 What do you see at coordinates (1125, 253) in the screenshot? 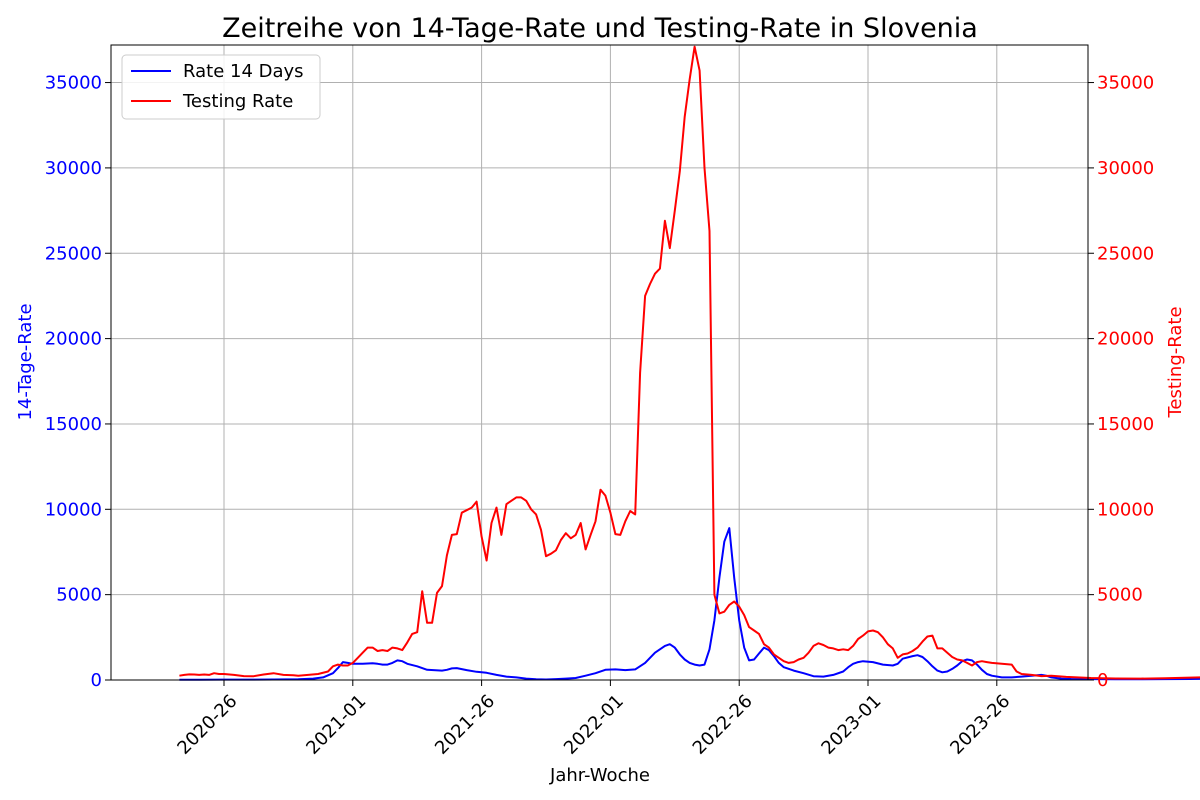
I see `y-right-tick-label: 25000` at bounding box center [1125, 253].